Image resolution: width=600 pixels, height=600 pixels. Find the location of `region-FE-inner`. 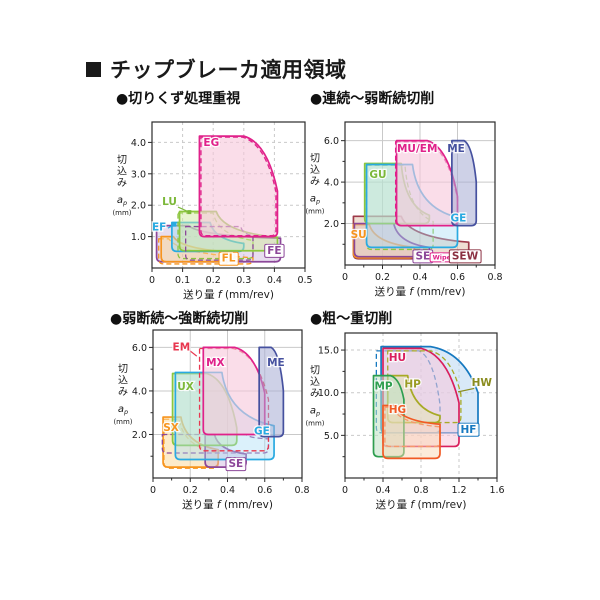

region-FE-inner is located at coordinates (219, 243).